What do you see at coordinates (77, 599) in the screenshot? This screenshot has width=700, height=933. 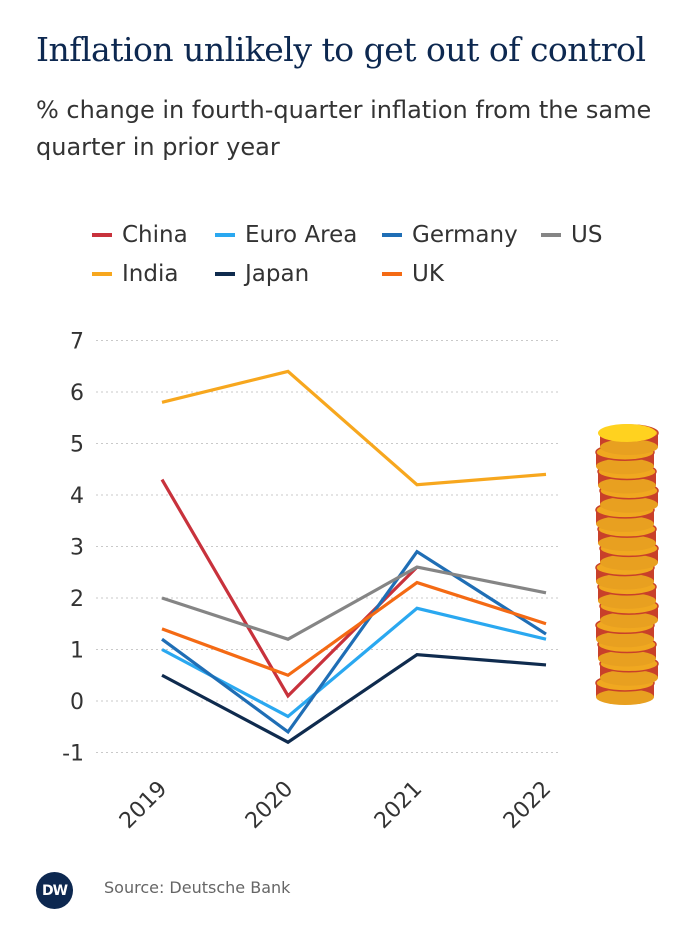 I see `y-tick-label: 2` at bounding box center [77, 599].